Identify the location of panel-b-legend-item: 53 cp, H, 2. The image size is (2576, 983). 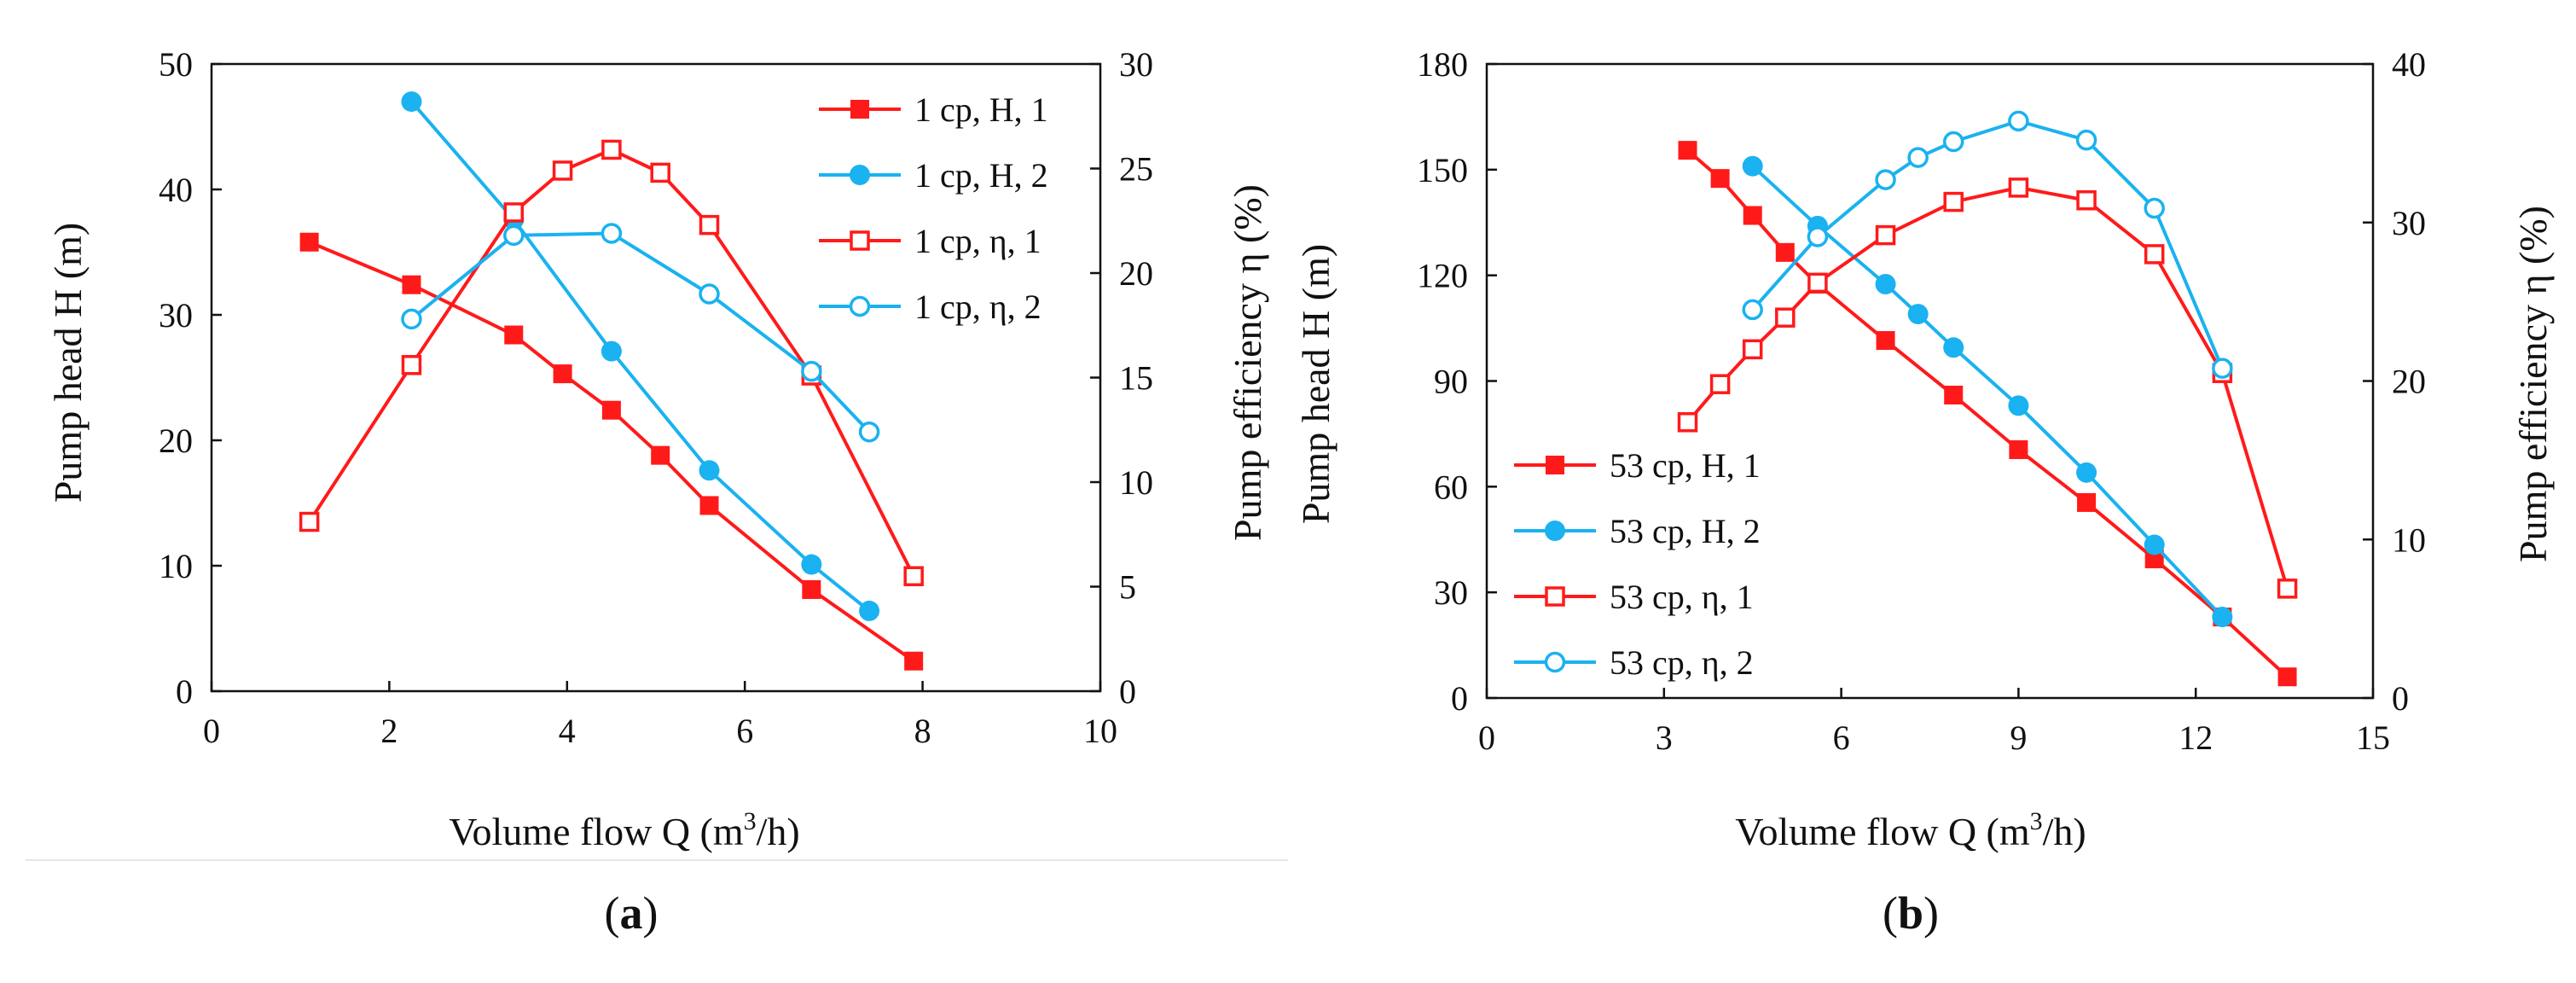
(1637, 531).